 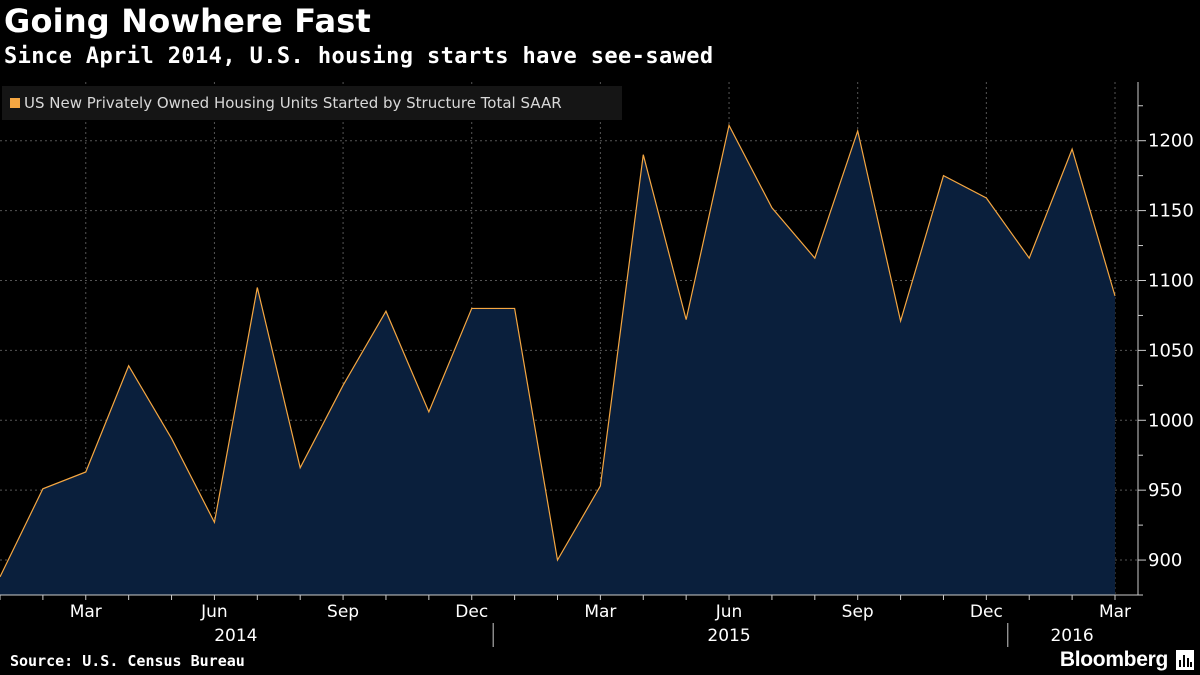 I want to click on chart-title: Going Nowhere Fast, so click(x=188, y=21).